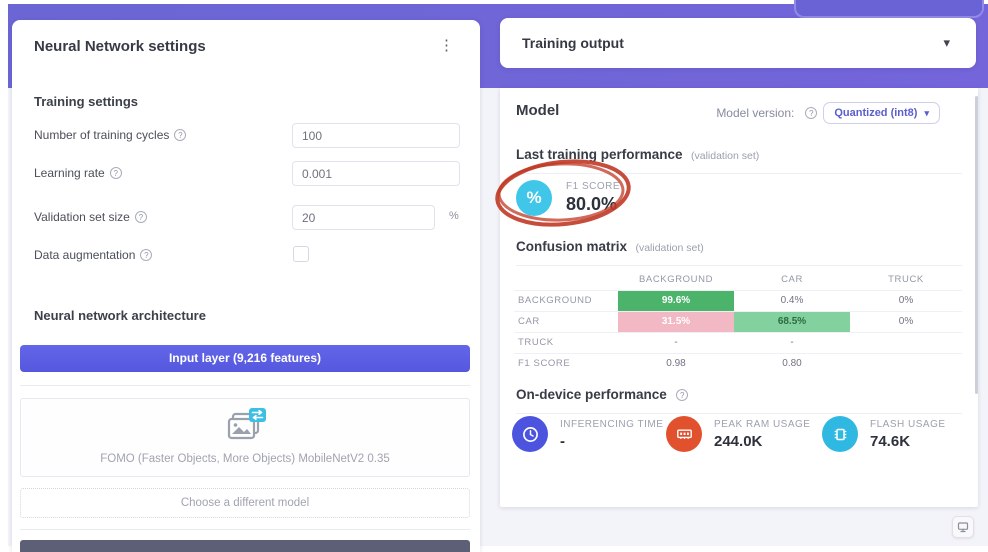  What do you see at coordinates (245, 358) in the screenshot?
I see `input-layer-button: Input layer (9,216 features)` at bounding box center [245, 358].